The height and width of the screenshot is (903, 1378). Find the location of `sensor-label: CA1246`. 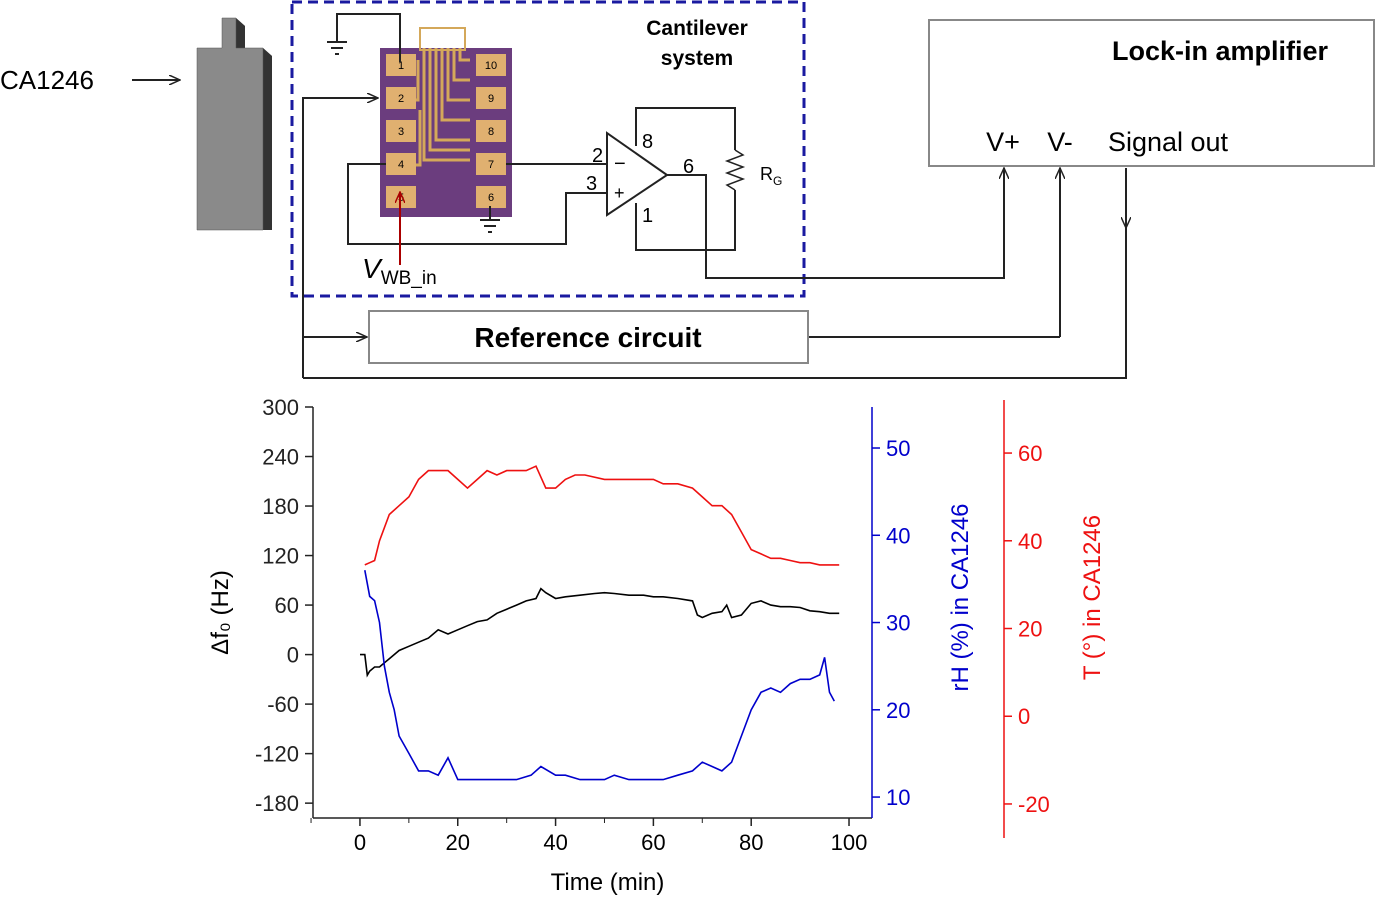

sensor-label: CA1246 is located at coordinates (47, 80).